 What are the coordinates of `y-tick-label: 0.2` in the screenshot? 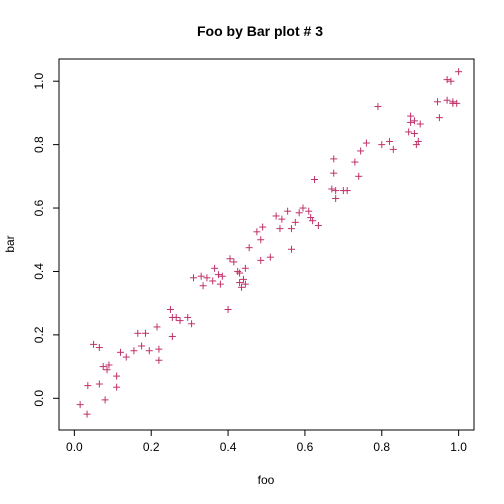 It's located at (39, 334).